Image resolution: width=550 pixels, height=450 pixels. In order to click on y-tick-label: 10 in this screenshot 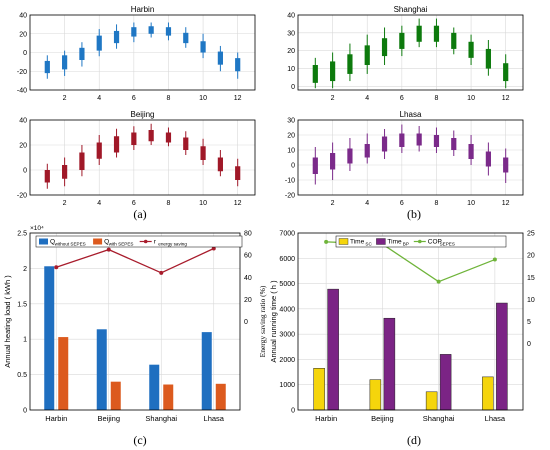, I will do `click(291, 69)`.